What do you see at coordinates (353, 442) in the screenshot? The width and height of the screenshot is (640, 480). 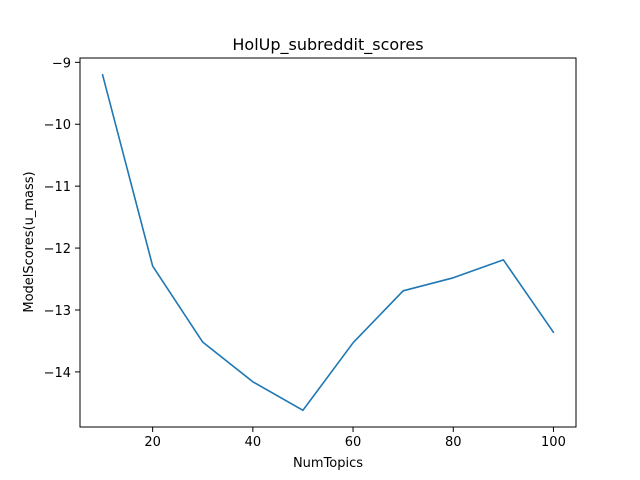 I see `x-tick-label: 60` at bounding box center [353, 442].